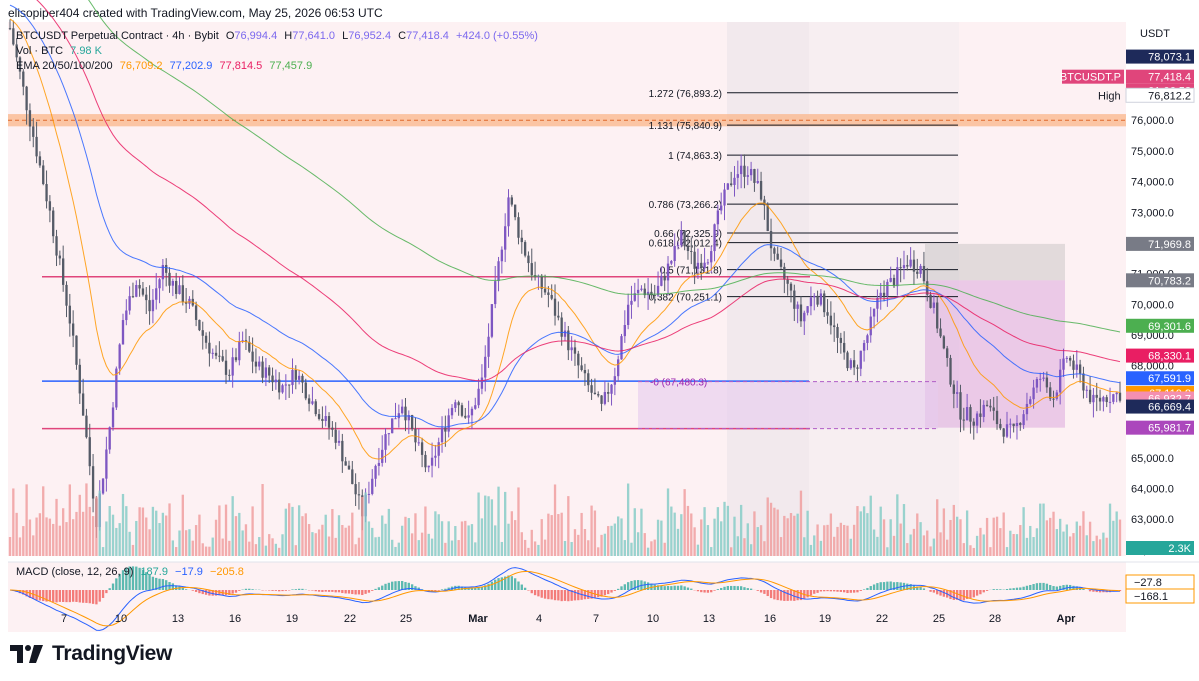  Describe the element at coordinates (1169, 281) in the screenshot. I see `price-tag-value: 70,783.2` at that location.